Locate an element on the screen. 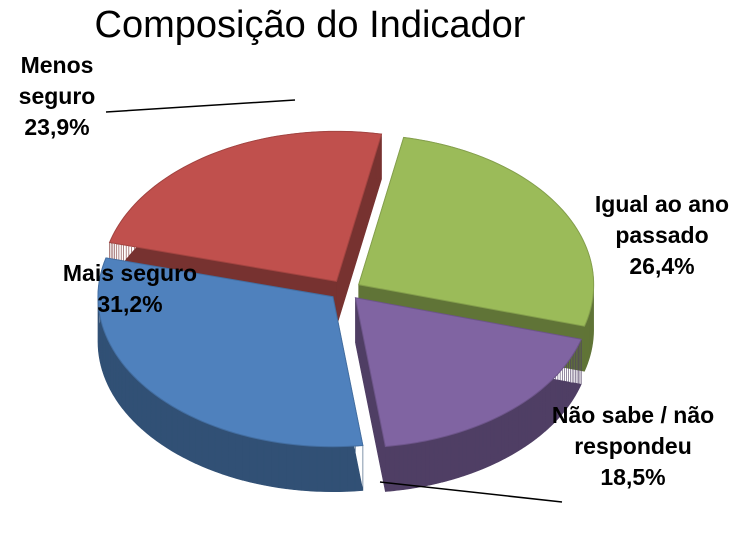 This screenshot has width=751, height=547. category-label: Não sabe / não respondeu is located at coordinates (633, 430).